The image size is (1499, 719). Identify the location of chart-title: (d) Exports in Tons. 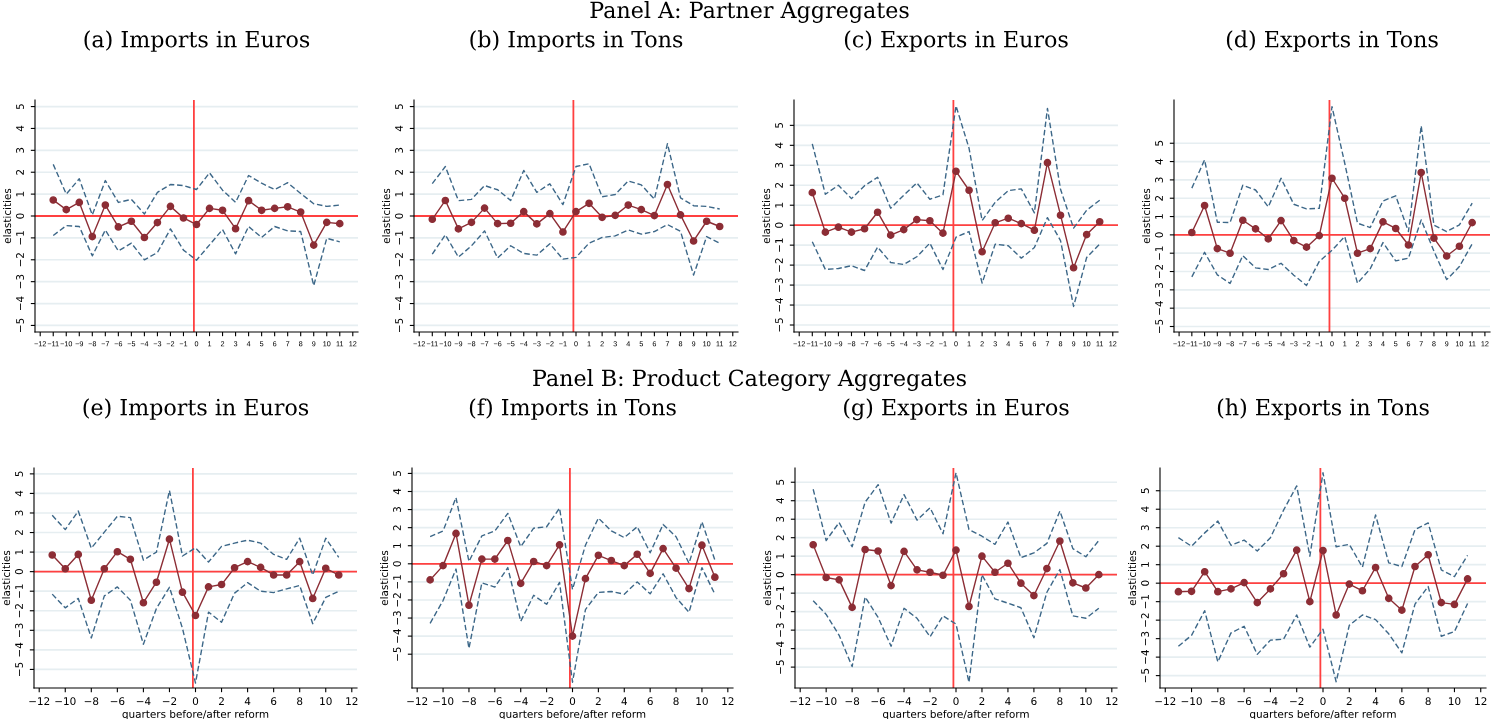
(1332, 41).